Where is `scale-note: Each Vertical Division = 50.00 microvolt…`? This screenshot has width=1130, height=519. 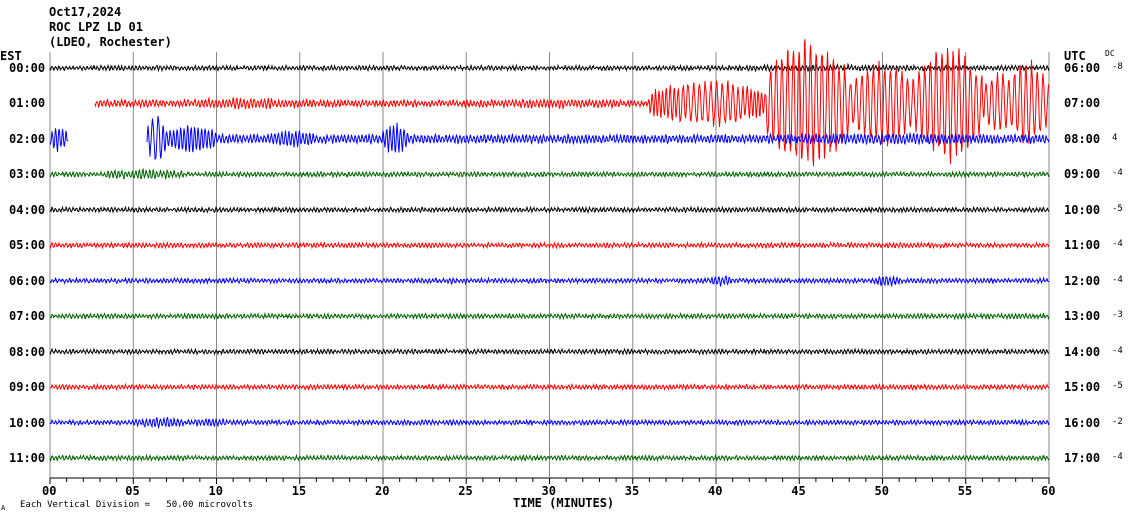 scale-note: Each Vertical Division = 50.00 microvolt… is located at coordinates (136, 505).